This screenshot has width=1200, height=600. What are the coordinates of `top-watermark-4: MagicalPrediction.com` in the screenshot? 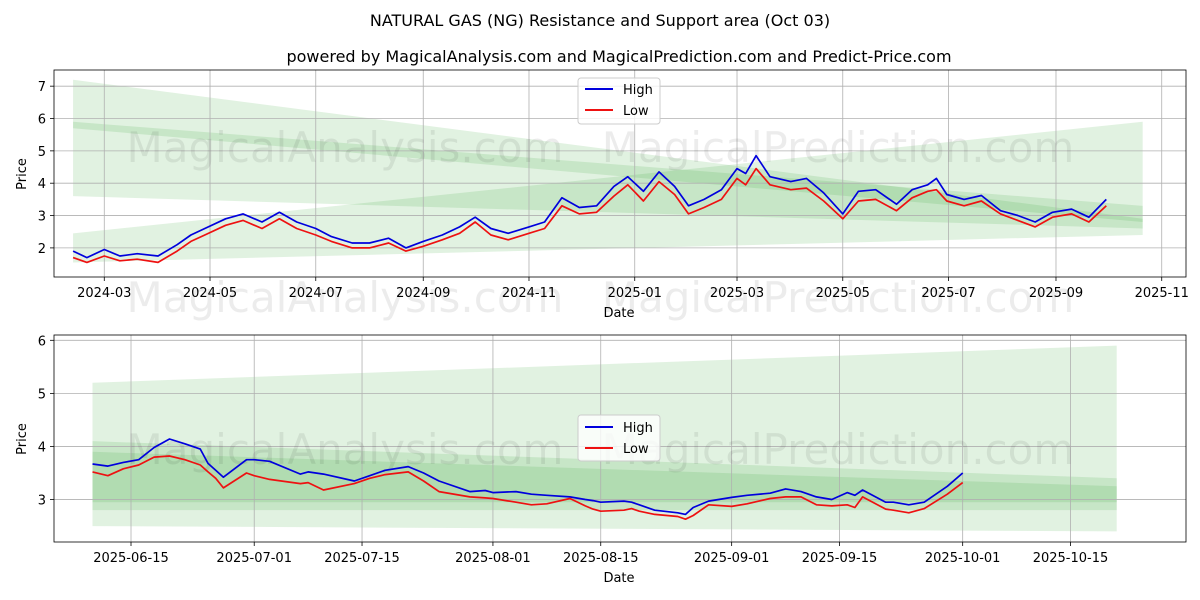 It's located at (838, 297).